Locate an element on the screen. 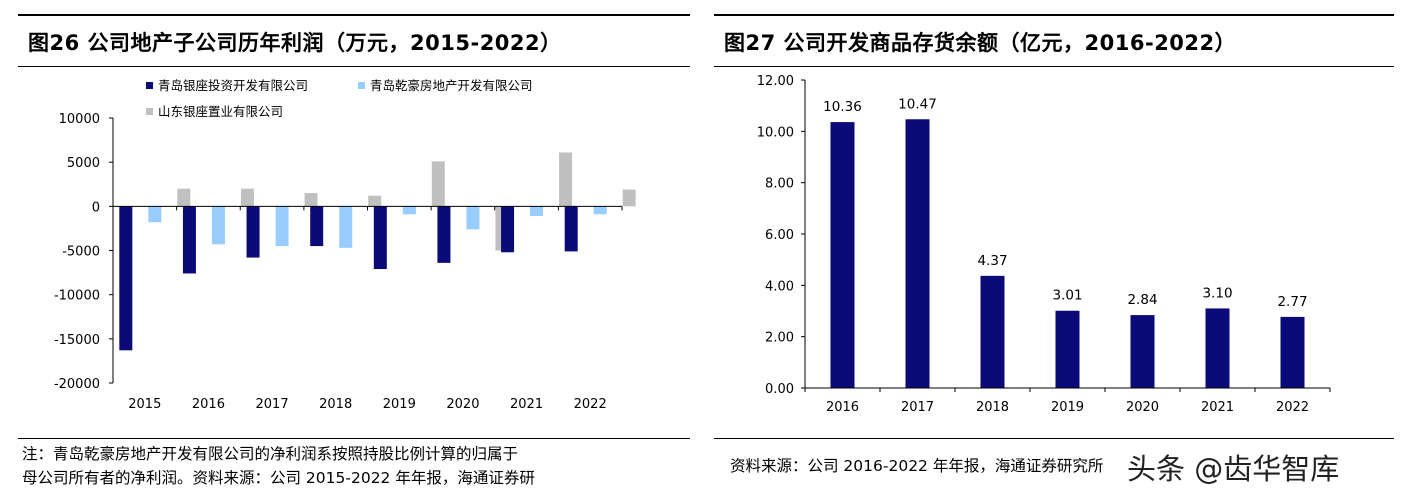 This screenshot has width=1406, height=504. watermark-text: 头条 @齿华智库 is located at coordinates (1233, 469).